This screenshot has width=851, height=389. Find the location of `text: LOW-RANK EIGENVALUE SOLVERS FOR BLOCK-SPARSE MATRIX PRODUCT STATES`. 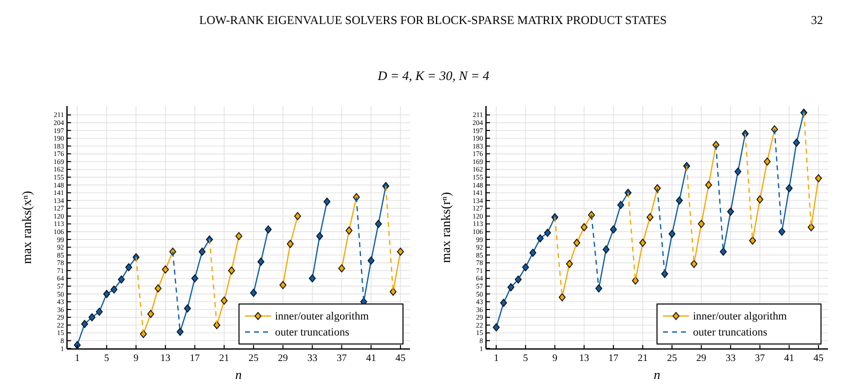

text: LOW-RANK EIGENVALUE SOLVERS FOR BLOCK-SPARSE MATRIX PRODUCT STATES is located at coordinates (433, 20).